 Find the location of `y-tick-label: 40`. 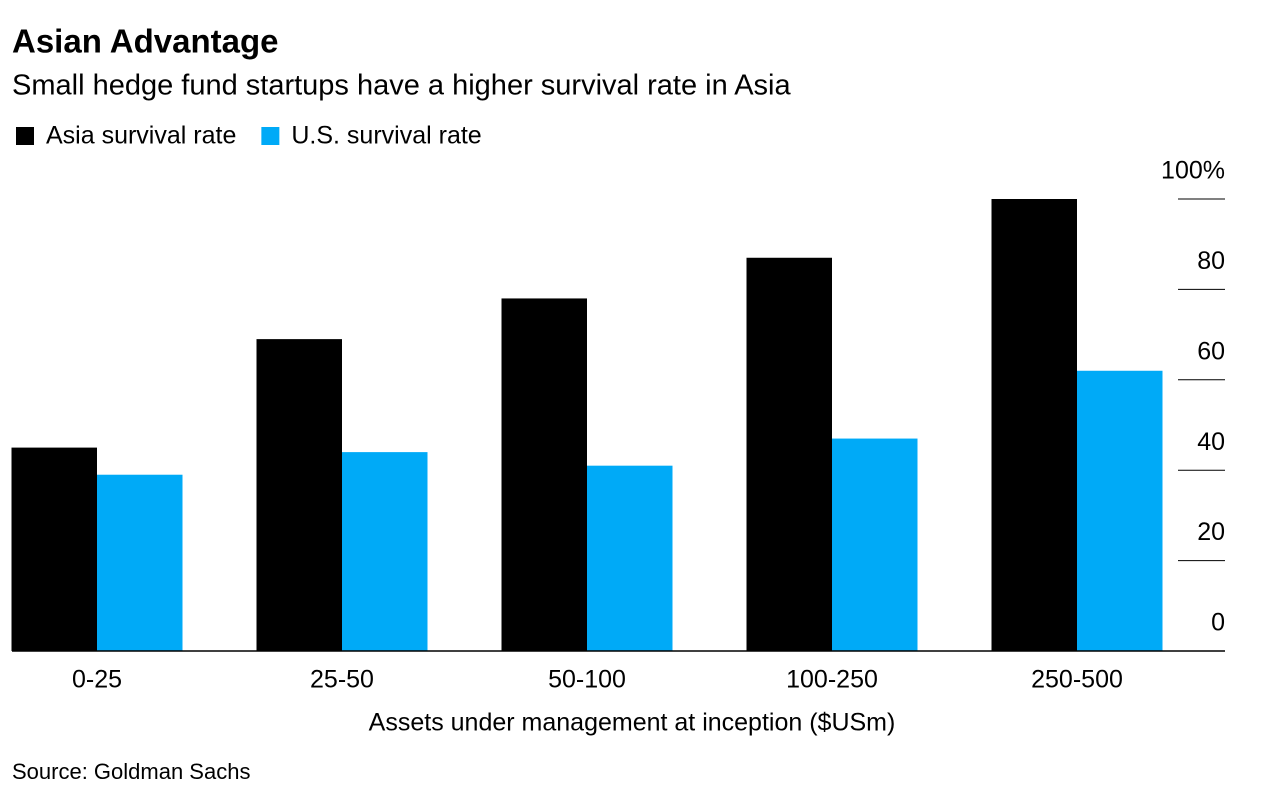

y-tick-label: 40 is located at coordinates (1211, 442).